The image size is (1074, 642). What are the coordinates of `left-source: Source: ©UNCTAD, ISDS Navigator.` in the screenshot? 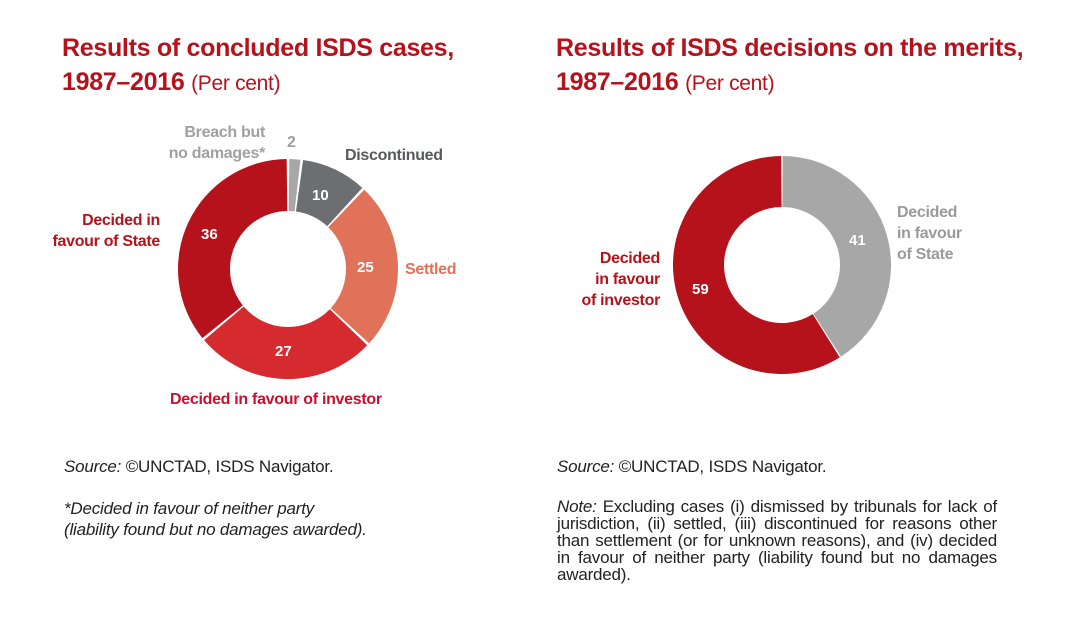 It's located at (199, 467).